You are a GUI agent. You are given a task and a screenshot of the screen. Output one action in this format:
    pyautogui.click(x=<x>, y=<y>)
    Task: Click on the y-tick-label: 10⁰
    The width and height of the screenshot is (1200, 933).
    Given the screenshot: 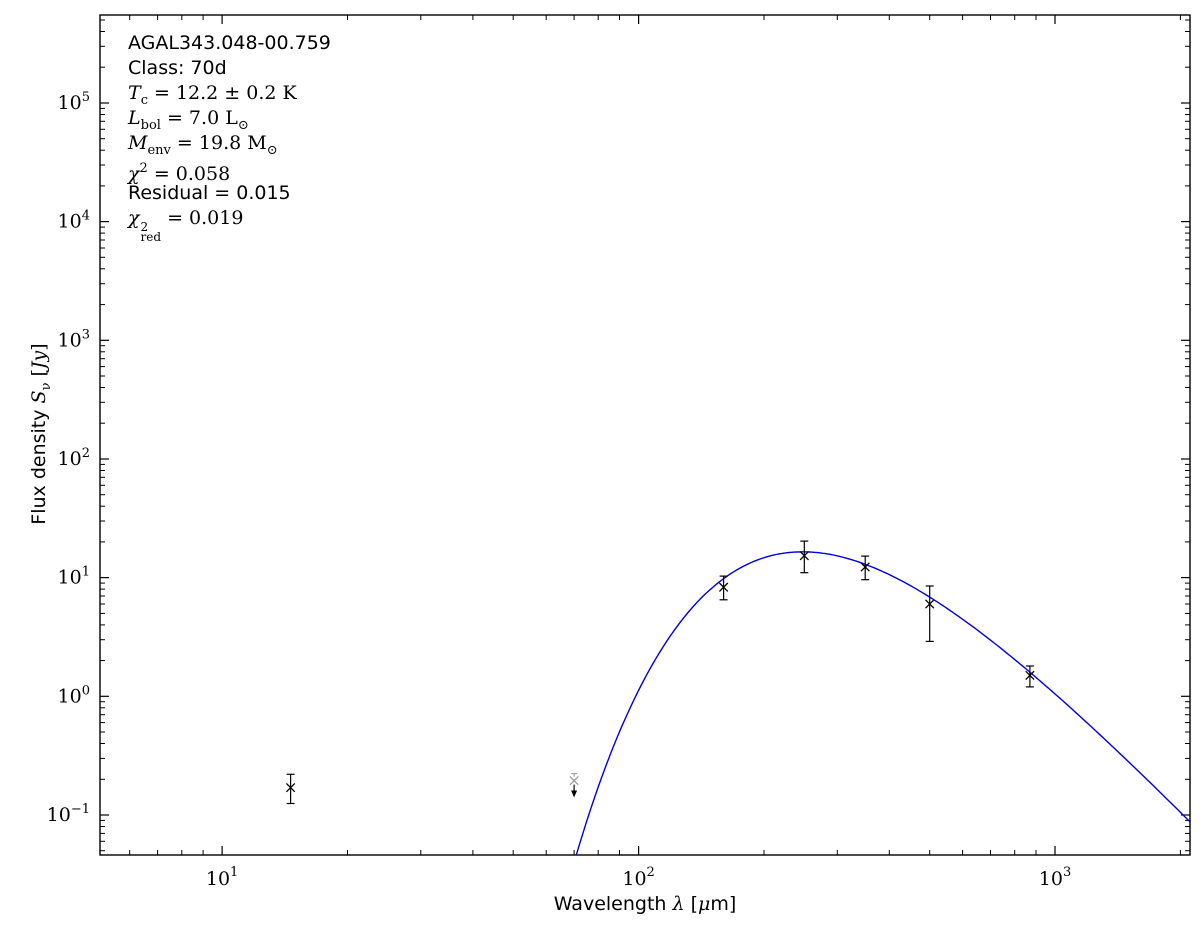 What is the action you would take?
    pyautogui.click(x=74, y=695)
    